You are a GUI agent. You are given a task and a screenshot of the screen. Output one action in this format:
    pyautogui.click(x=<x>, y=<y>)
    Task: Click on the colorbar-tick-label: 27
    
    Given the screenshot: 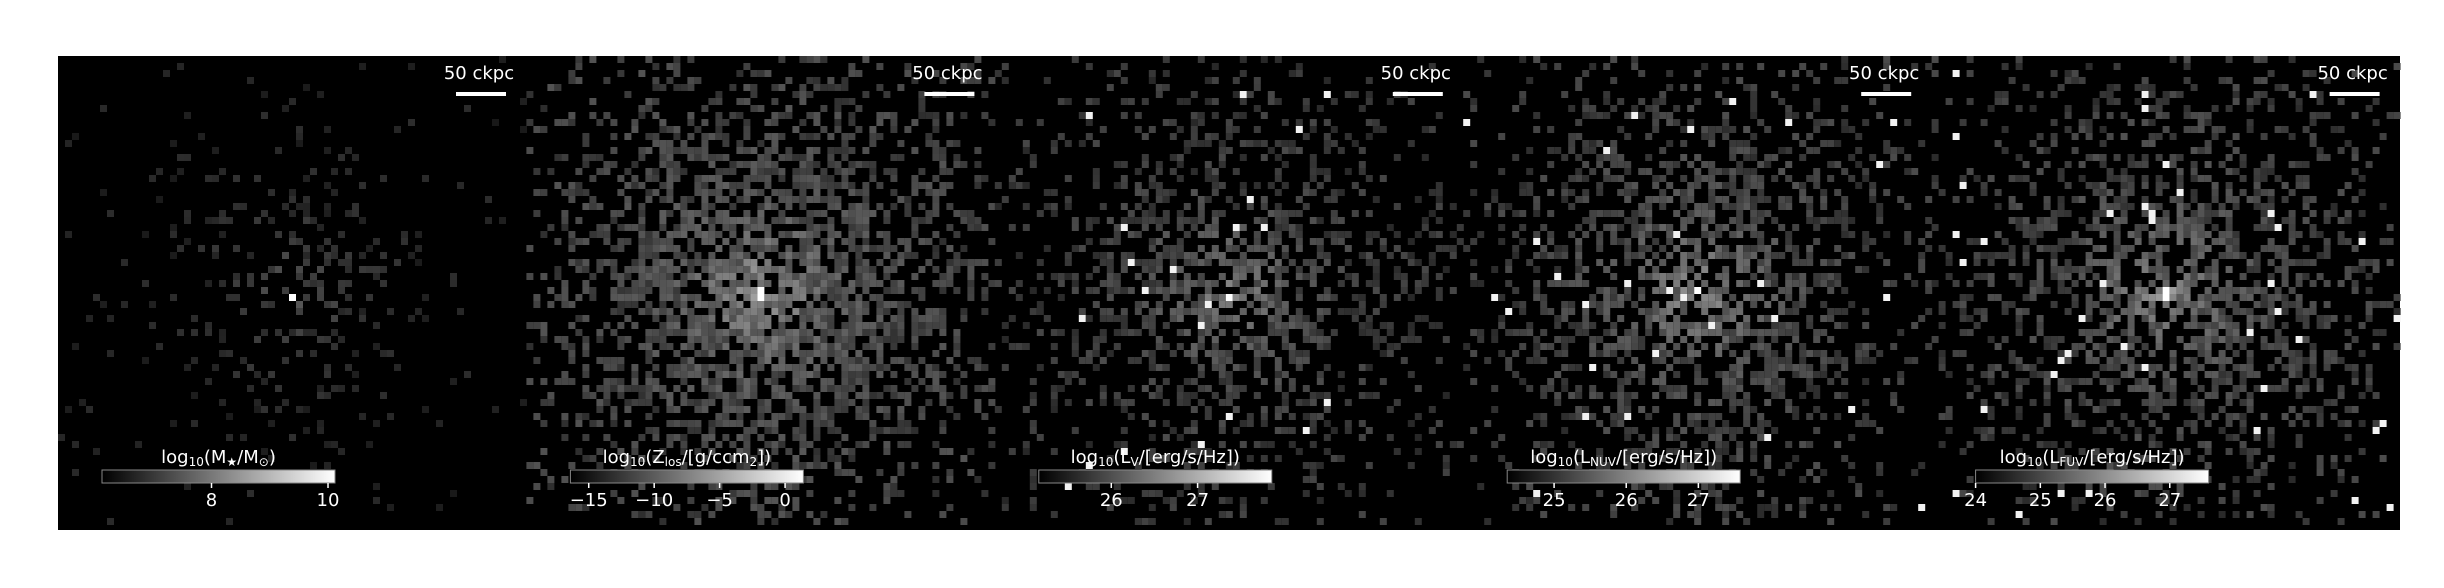 What is the action you would take?
    pyautogui.click(x=1698, y=500)
    